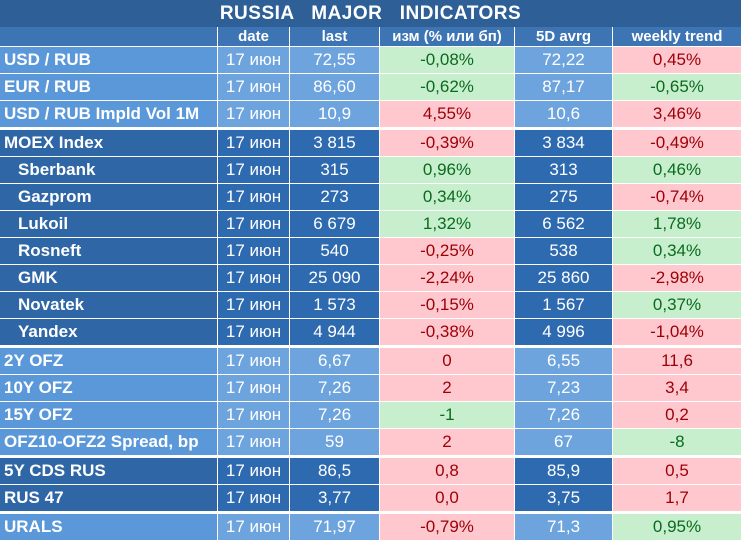 Image resolution: width=741 pixels, height=541 pixels. Describe the element at coordinates (564, 143) in the screenshot. I see `cell-5d-average: 3 834` at that location.